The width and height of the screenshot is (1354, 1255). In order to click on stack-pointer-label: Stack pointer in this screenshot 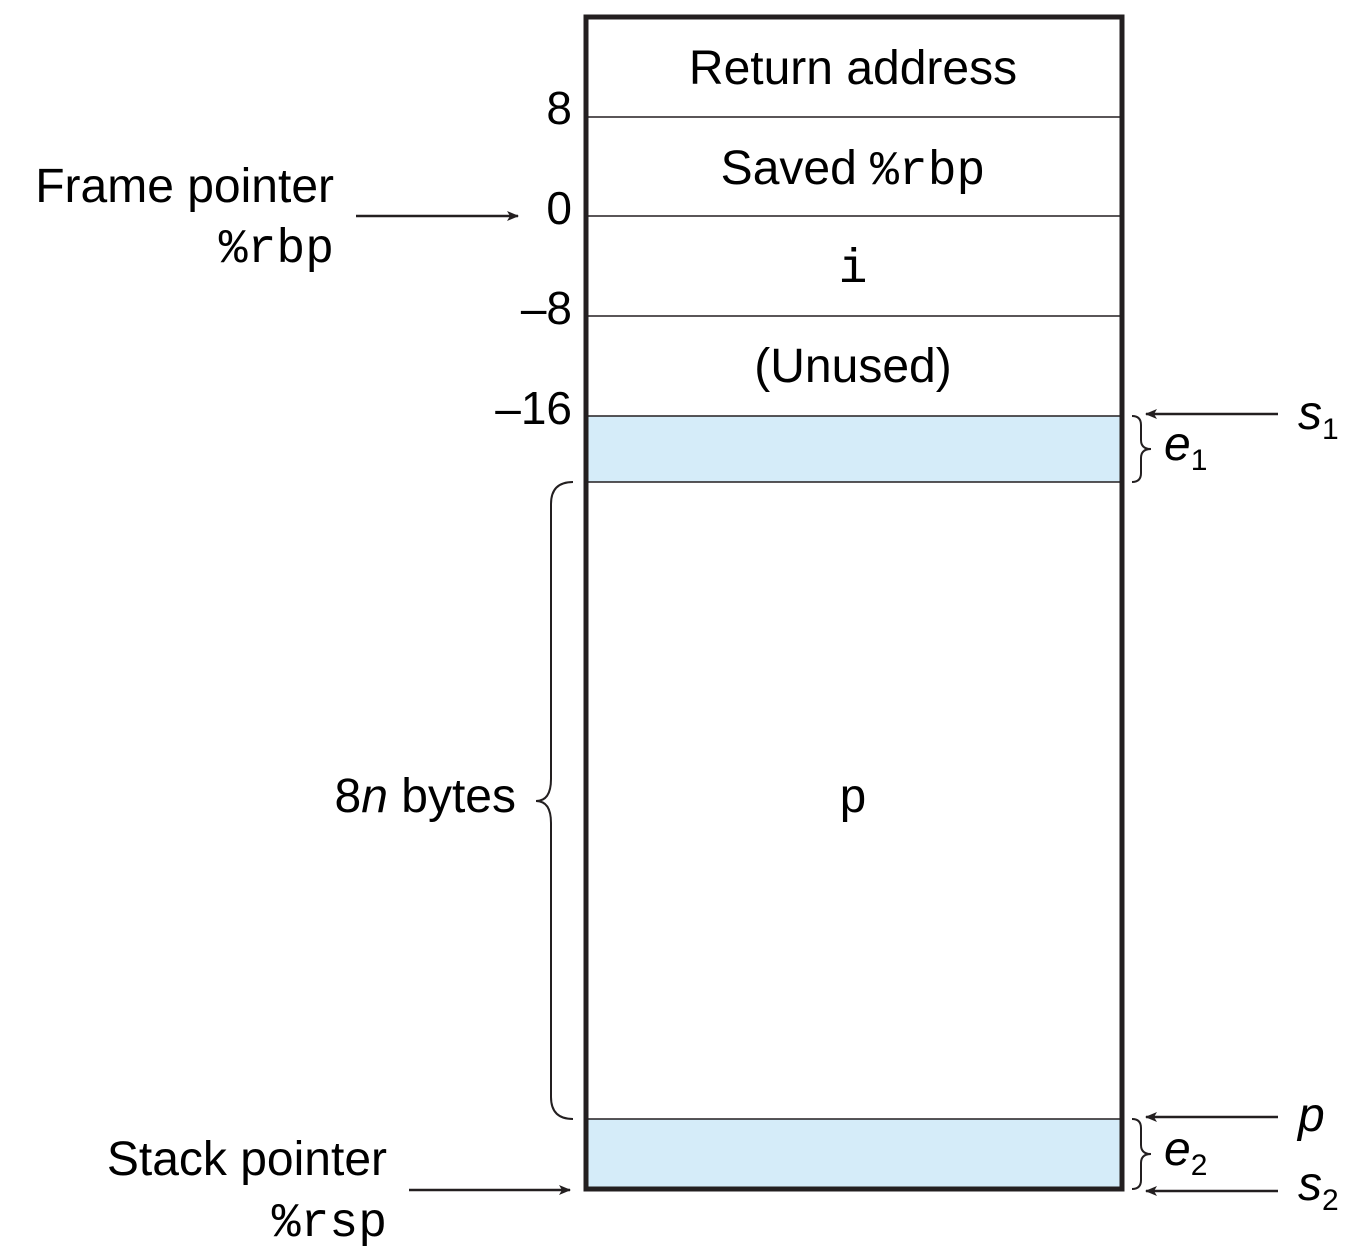, I will do `click(247, 1159)`.